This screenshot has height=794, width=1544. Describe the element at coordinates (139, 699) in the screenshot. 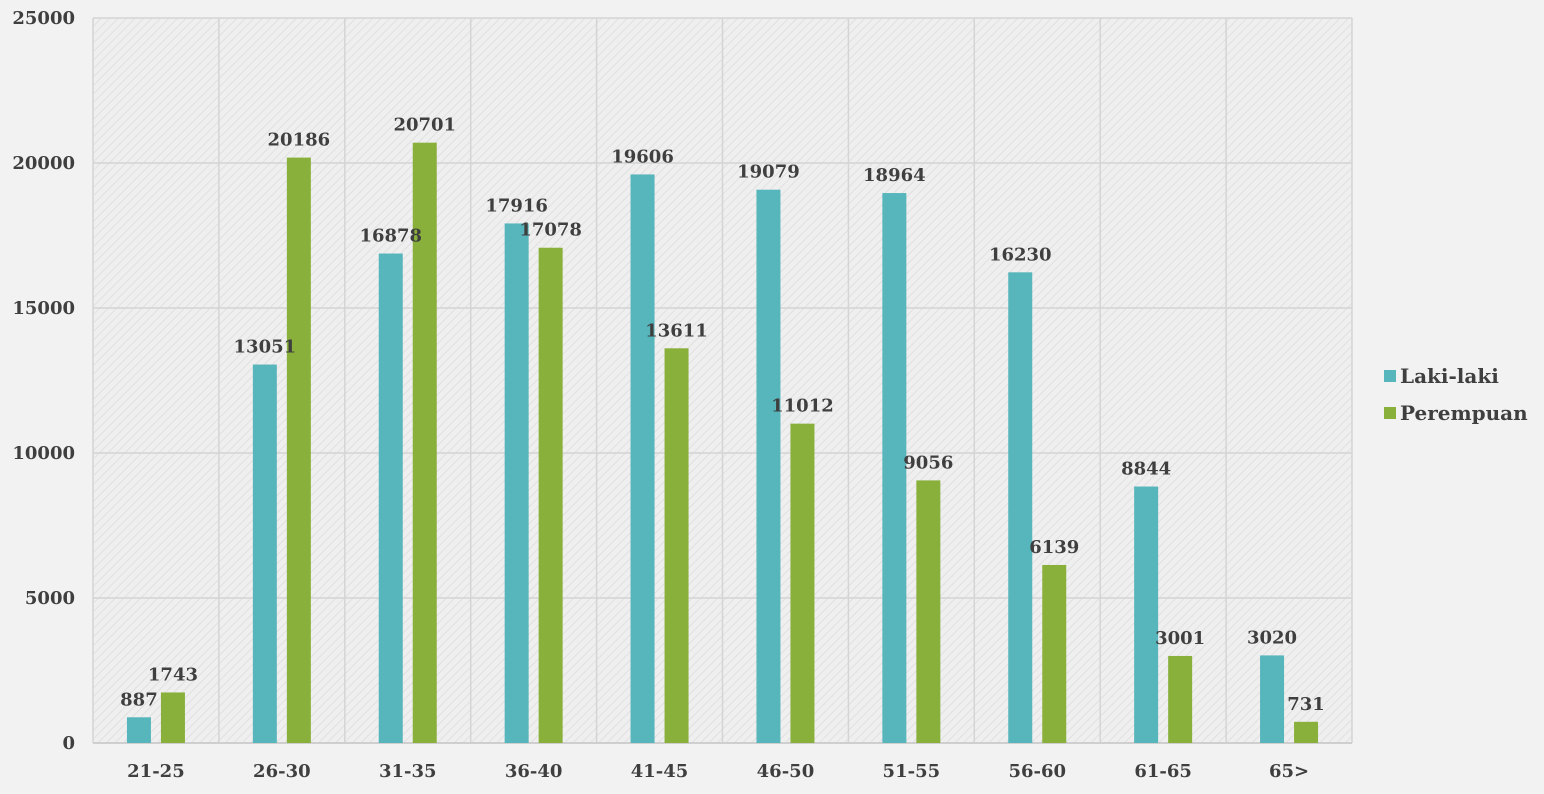

I see `data-label: 887` at that location.